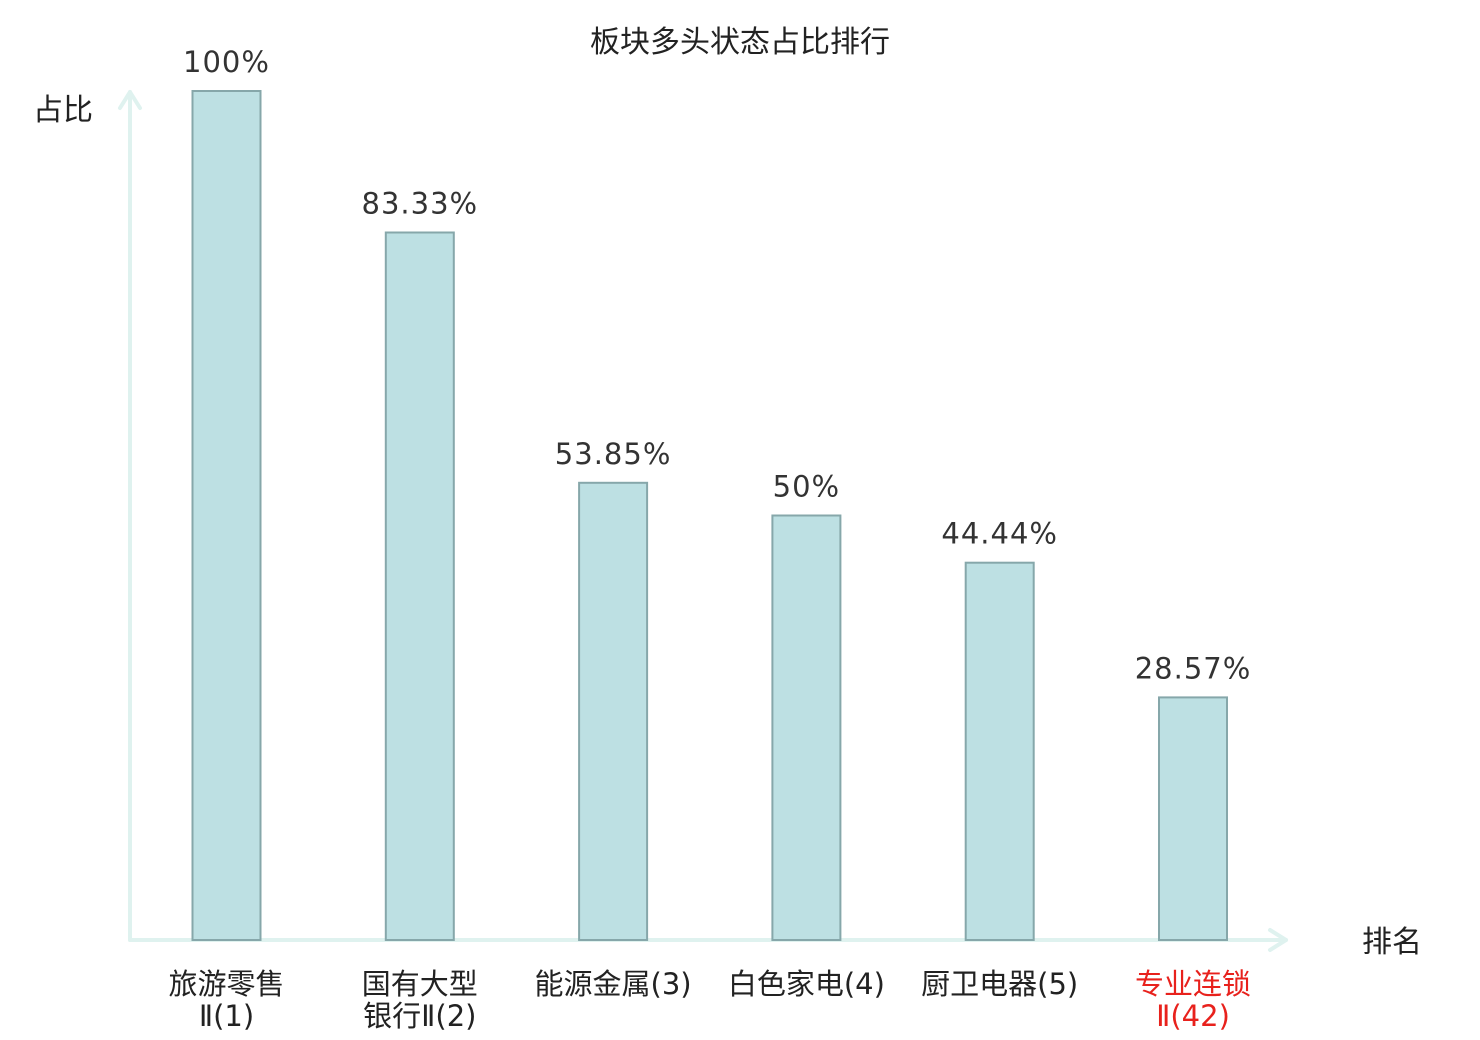  Describe the element at coordinates (226, 62) in the screenshot. I see `bar-value-label: 100%` at that location.